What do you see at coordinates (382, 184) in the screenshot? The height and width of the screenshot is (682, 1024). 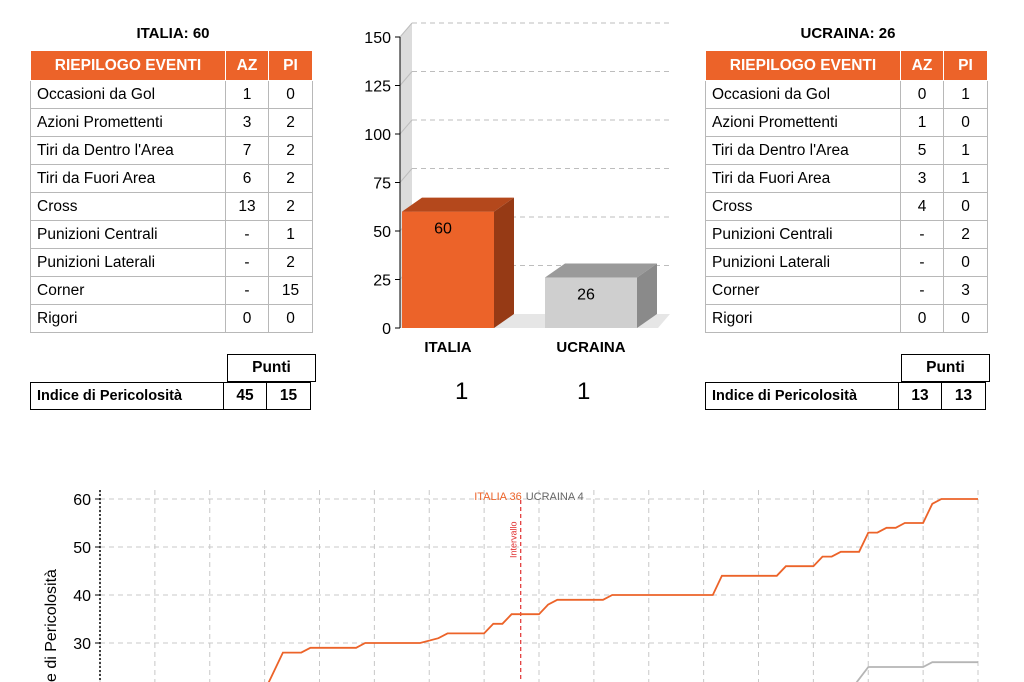 I see `y-tick-label: 75` at bounding box center [382, 184].